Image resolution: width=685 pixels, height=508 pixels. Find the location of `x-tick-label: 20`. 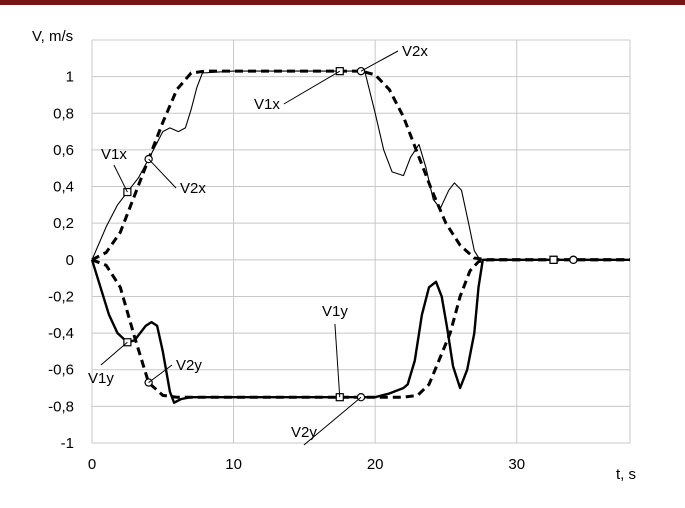

x-tick-label: 20 is located at coordinates (375, 464).